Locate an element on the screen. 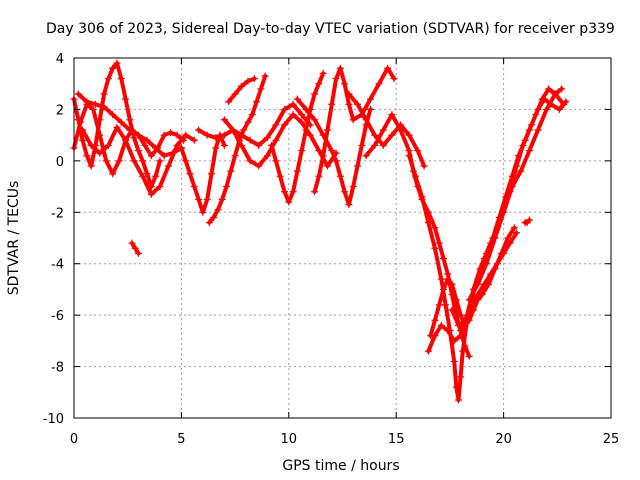 This screenshot has width=640, height=480. x-axis-label: GPS time / hours is located at coordinates (340, 466).